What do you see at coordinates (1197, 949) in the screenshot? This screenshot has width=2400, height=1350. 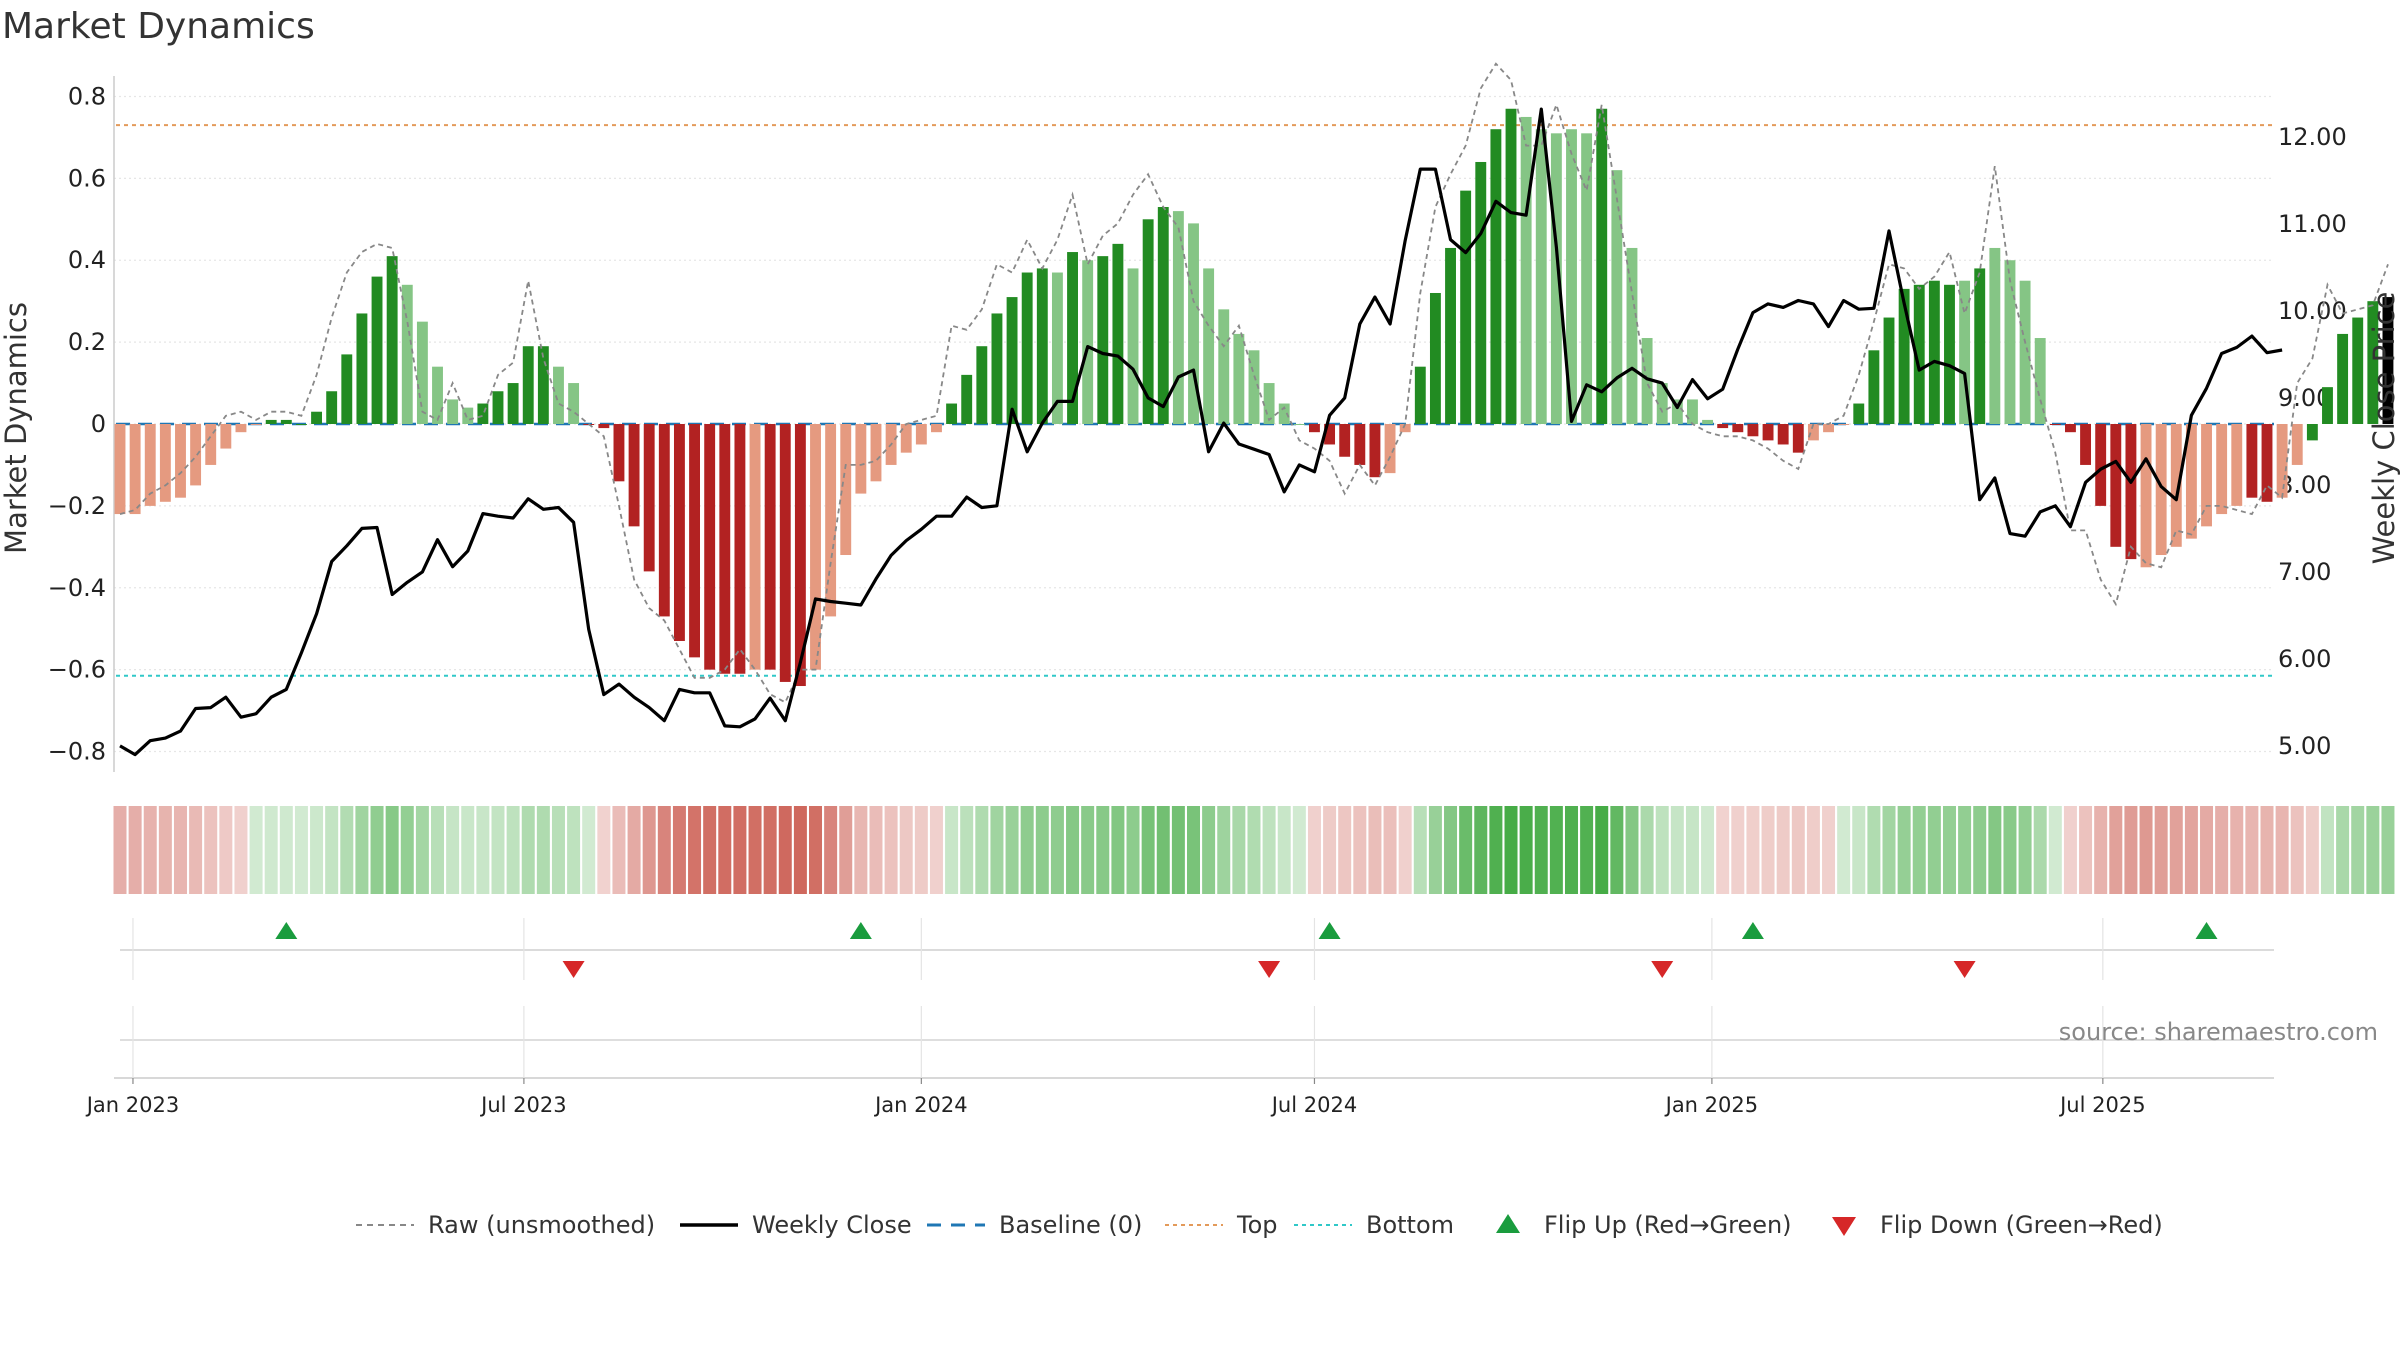 I see `flip-markers-panel` at bounding box center [1197, 949].